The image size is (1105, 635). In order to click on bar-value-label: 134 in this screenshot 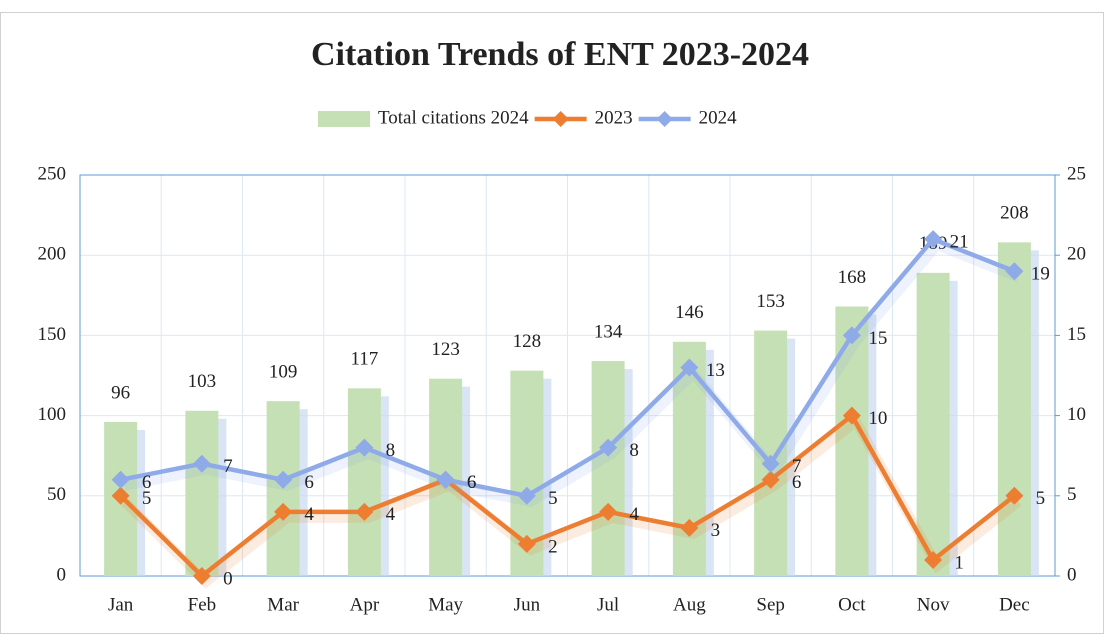, I will do `click(608, 331)`.